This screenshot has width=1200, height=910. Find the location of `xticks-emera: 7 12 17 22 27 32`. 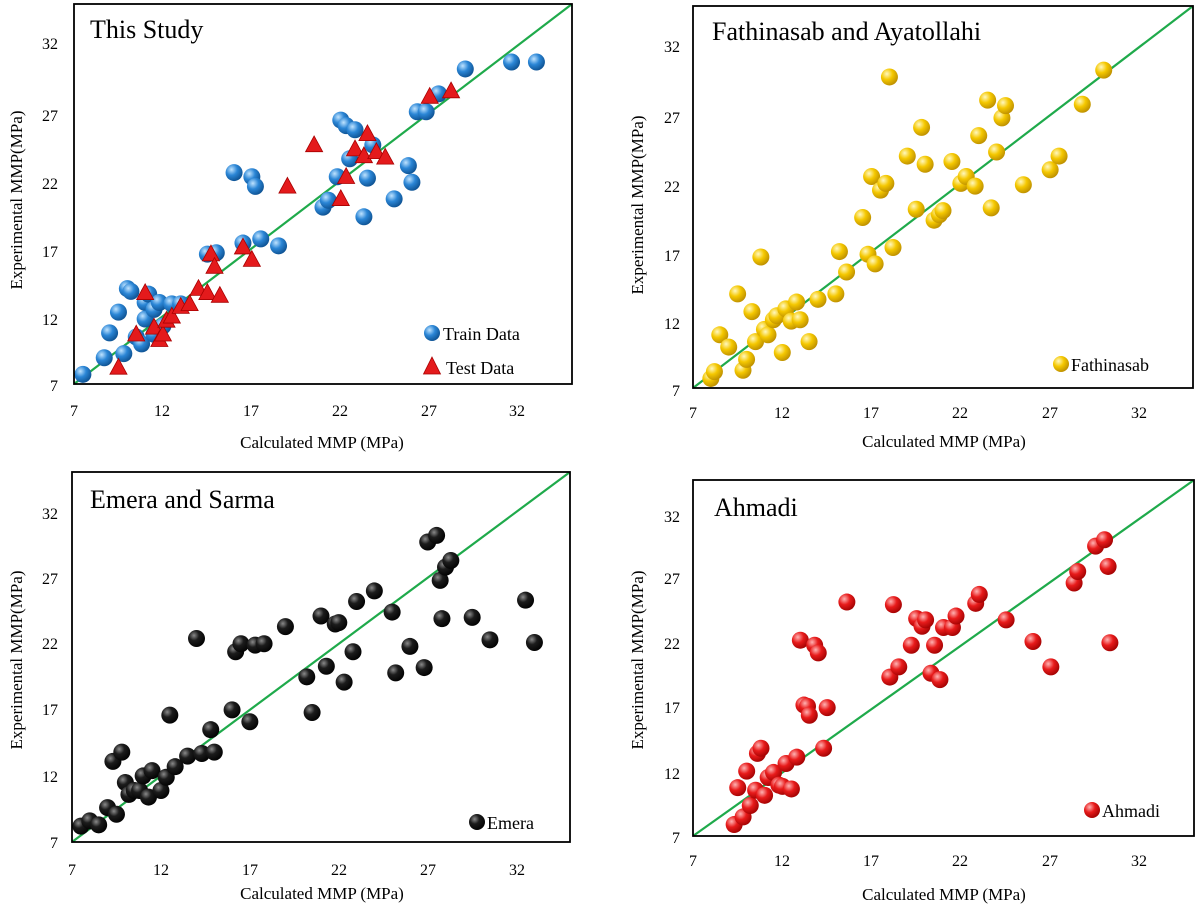

xticks-emera: 7 12 17 22 27 32 is located at coordinates (296, 870).